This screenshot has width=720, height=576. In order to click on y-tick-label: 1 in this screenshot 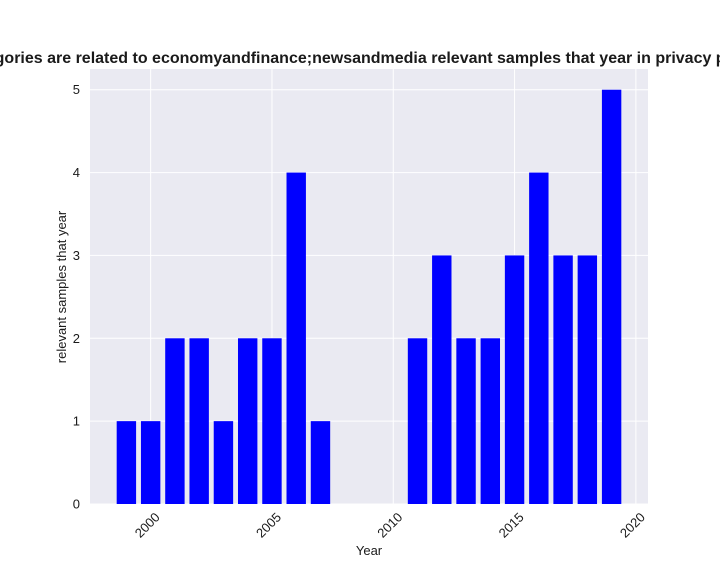, I will do `click(76, 421)`.